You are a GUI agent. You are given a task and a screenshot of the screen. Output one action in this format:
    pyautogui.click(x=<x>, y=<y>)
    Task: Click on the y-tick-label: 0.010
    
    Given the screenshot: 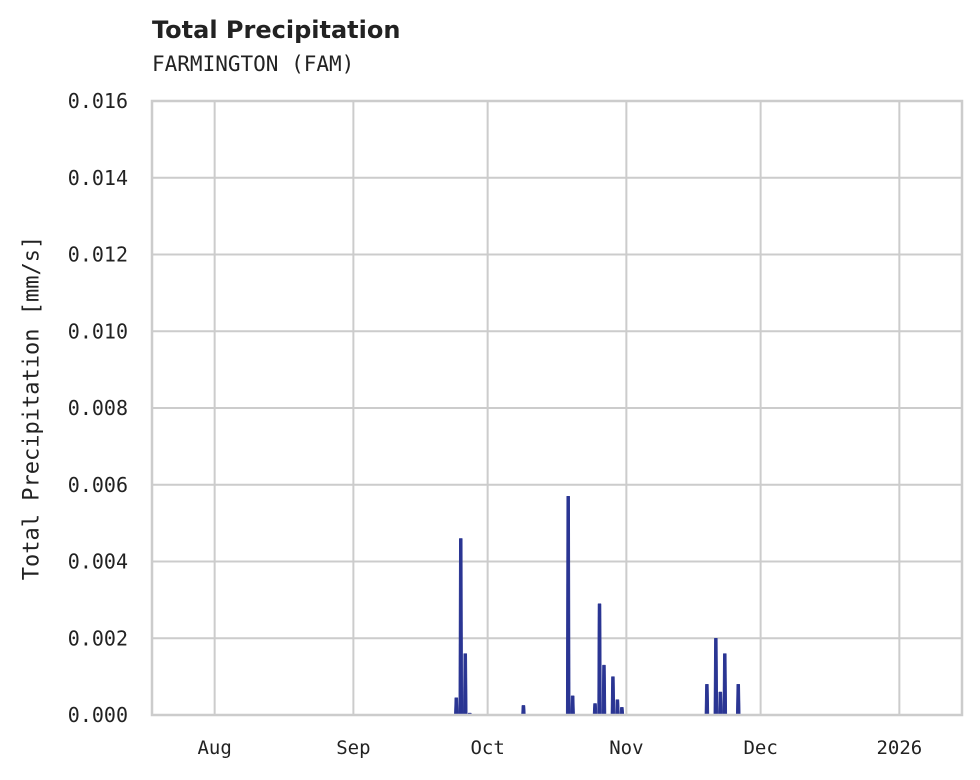 What is the action you would take?
    pyautogui.click(x=98, y=331)
    